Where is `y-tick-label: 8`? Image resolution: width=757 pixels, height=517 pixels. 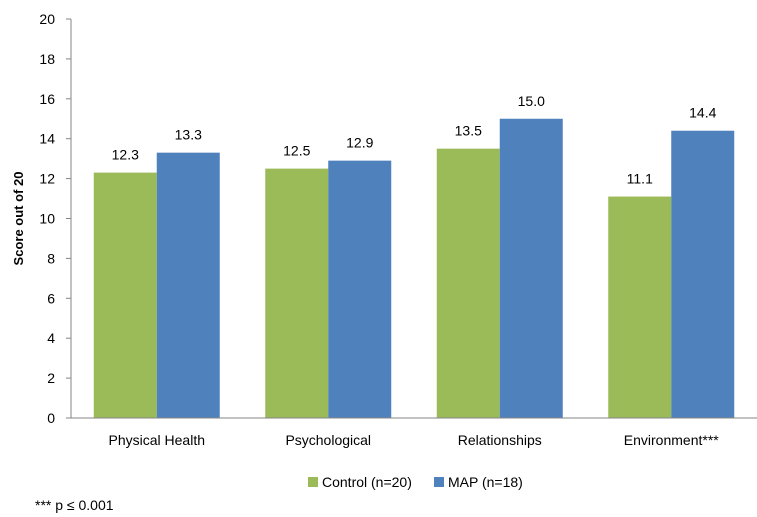 y-tick-label: 8 is located at coordinates (51, 258).